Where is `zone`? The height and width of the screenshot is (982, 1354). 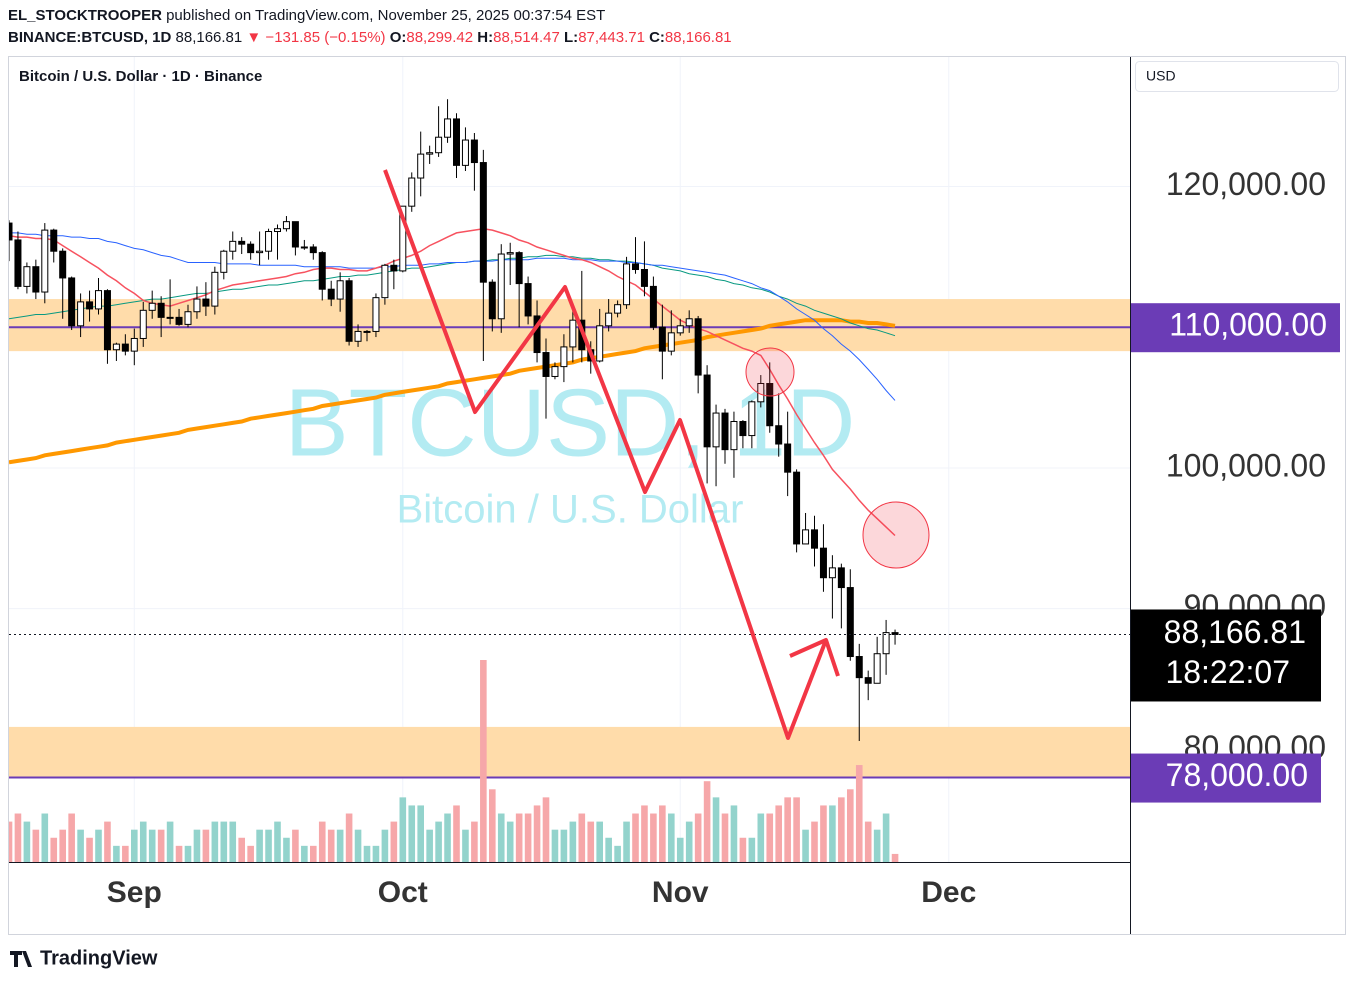
zone is located at coordinates (569, 752).